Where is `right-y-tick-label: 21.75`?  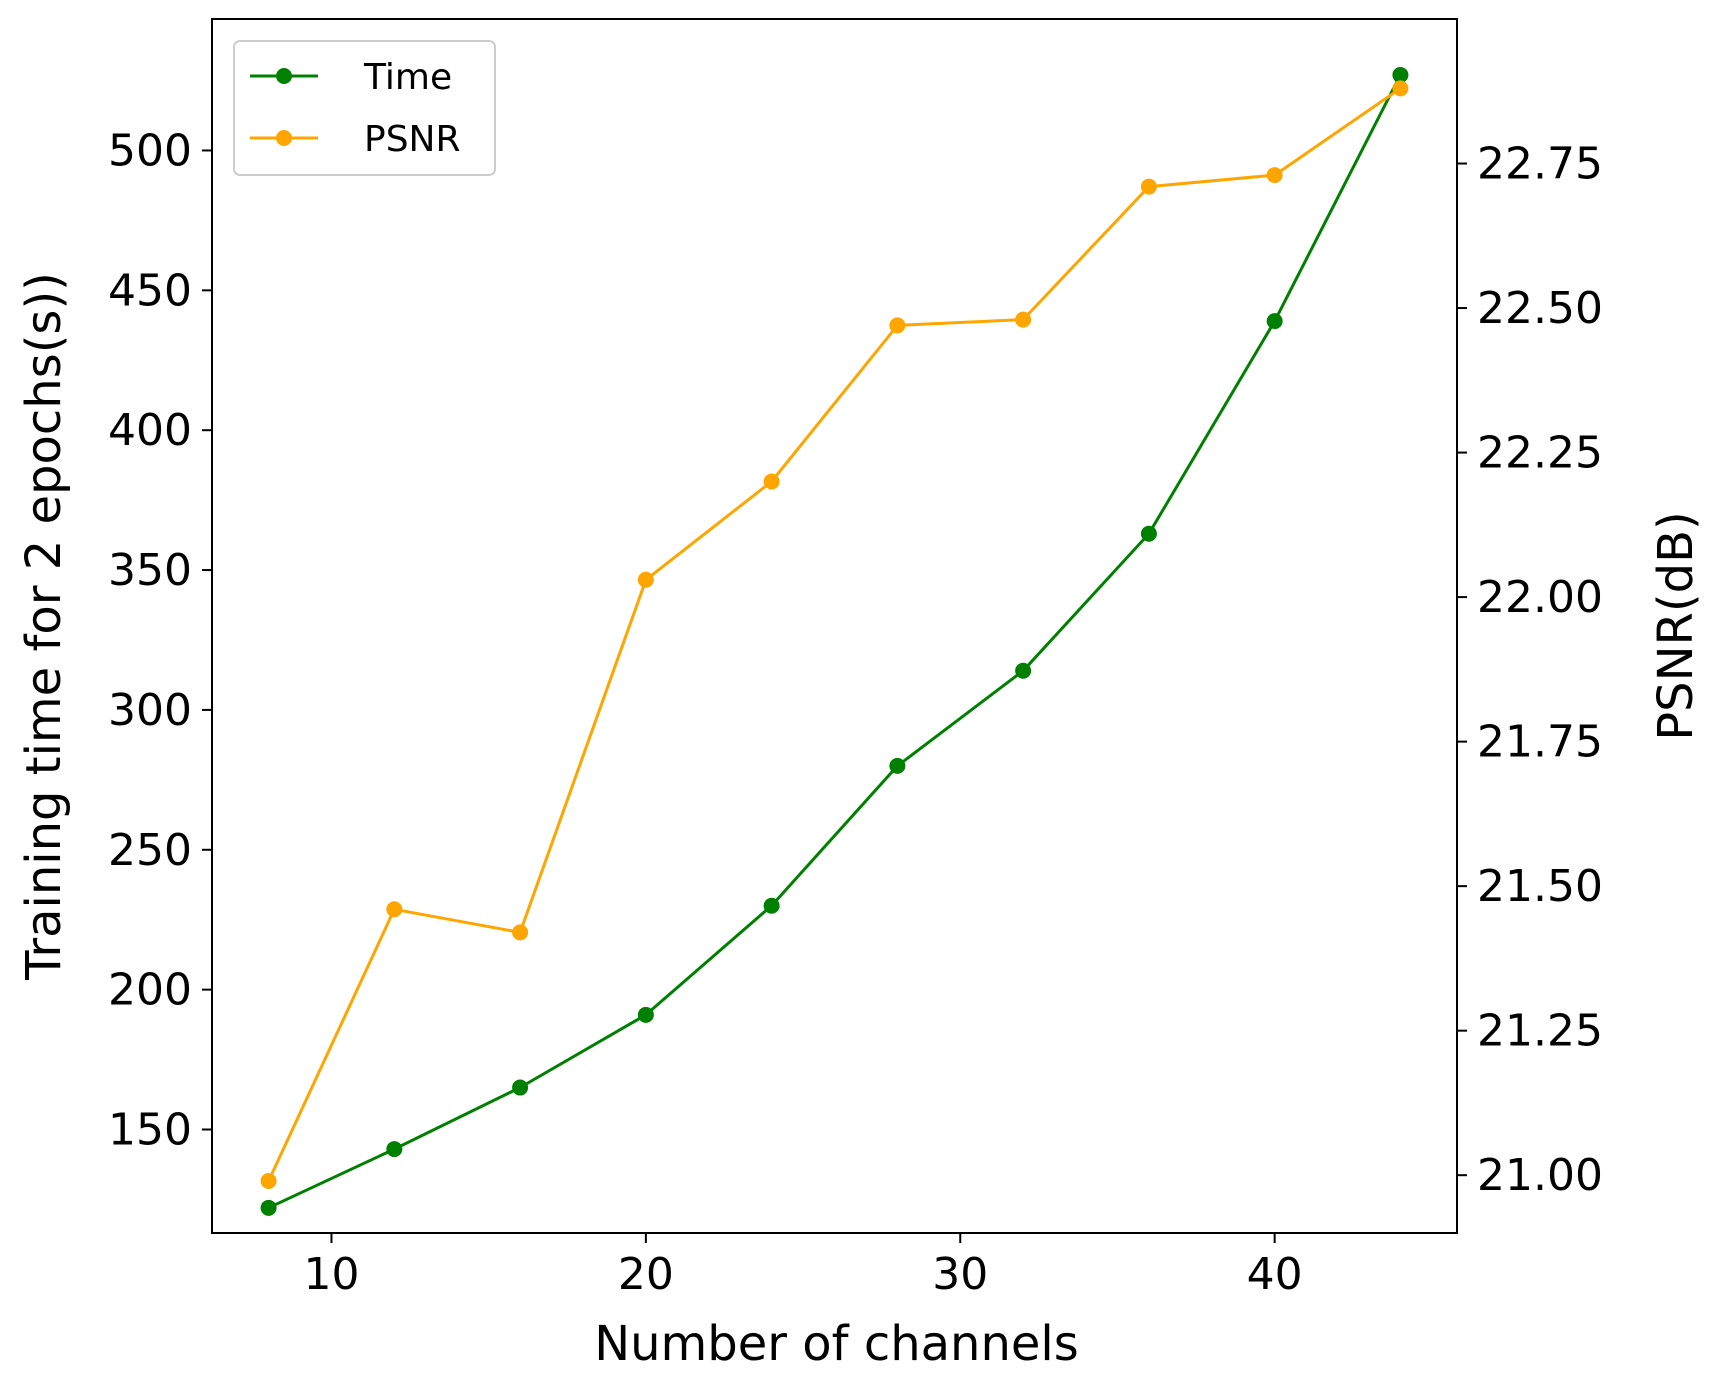 right-y-tick-label: 21.75 is located at coordinates (1540, 742).